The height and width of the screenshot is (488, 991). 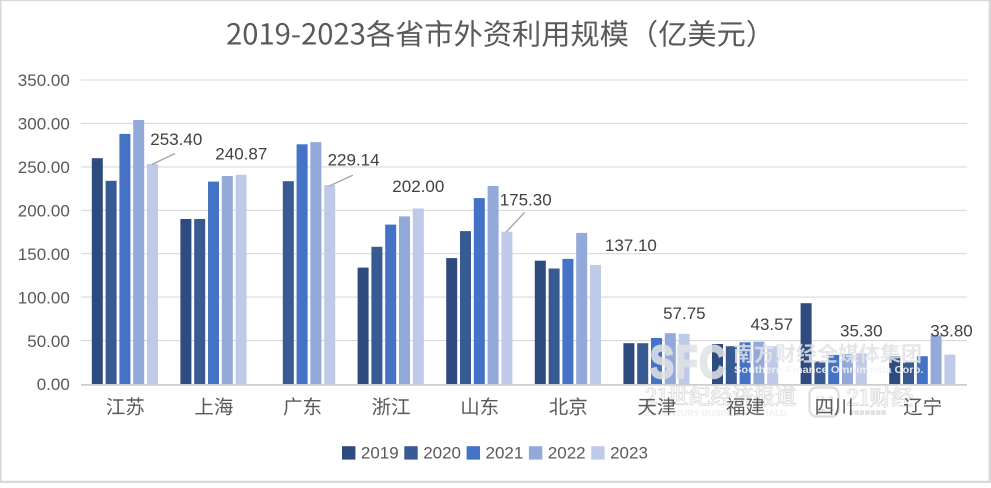 What do you see at coordinates (176, 139) in the screenshot?
I see `svg-text: 253.40` at bounding box center [176, 139].